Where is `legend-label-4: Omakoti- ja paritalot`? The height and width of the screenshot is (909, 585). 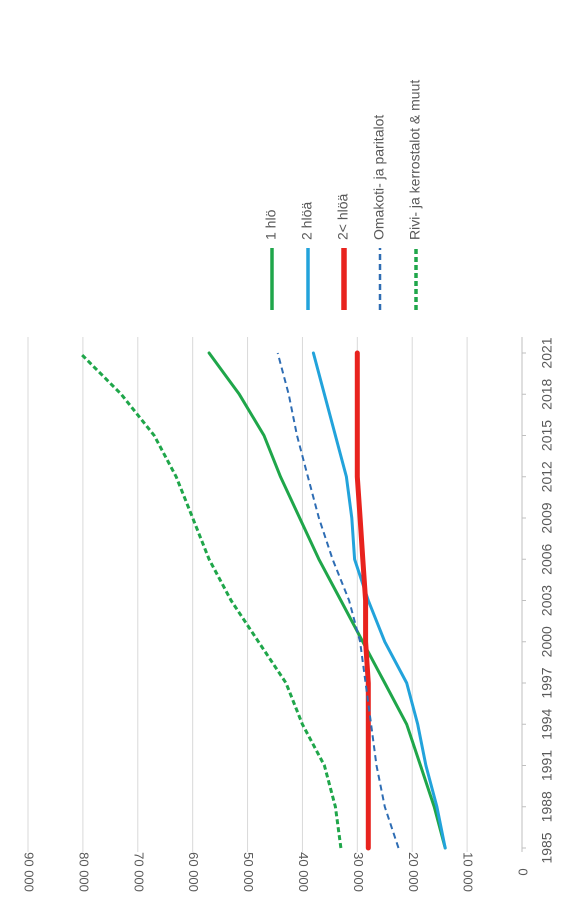
legend-label-4: Omakoti- ja paritalot is located at coordinates (379, 177).